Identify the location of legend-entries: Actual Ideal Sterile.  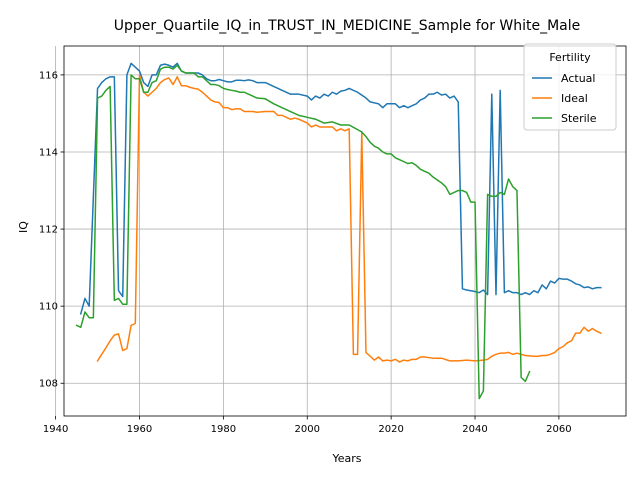
(564, 98).